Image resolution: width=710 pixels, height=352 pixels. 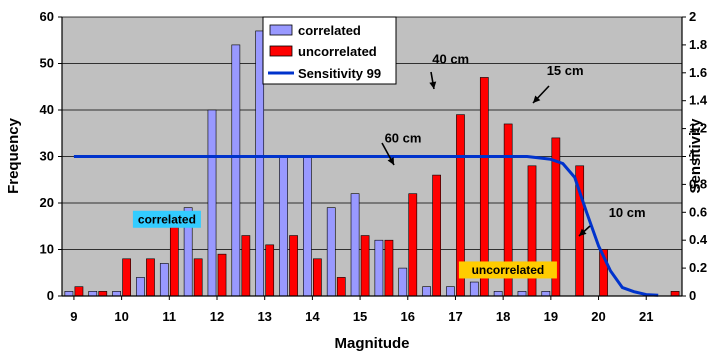 I want to click on legend-label-sensitivity: Sensitivity 99, so click(x=339, y=73).